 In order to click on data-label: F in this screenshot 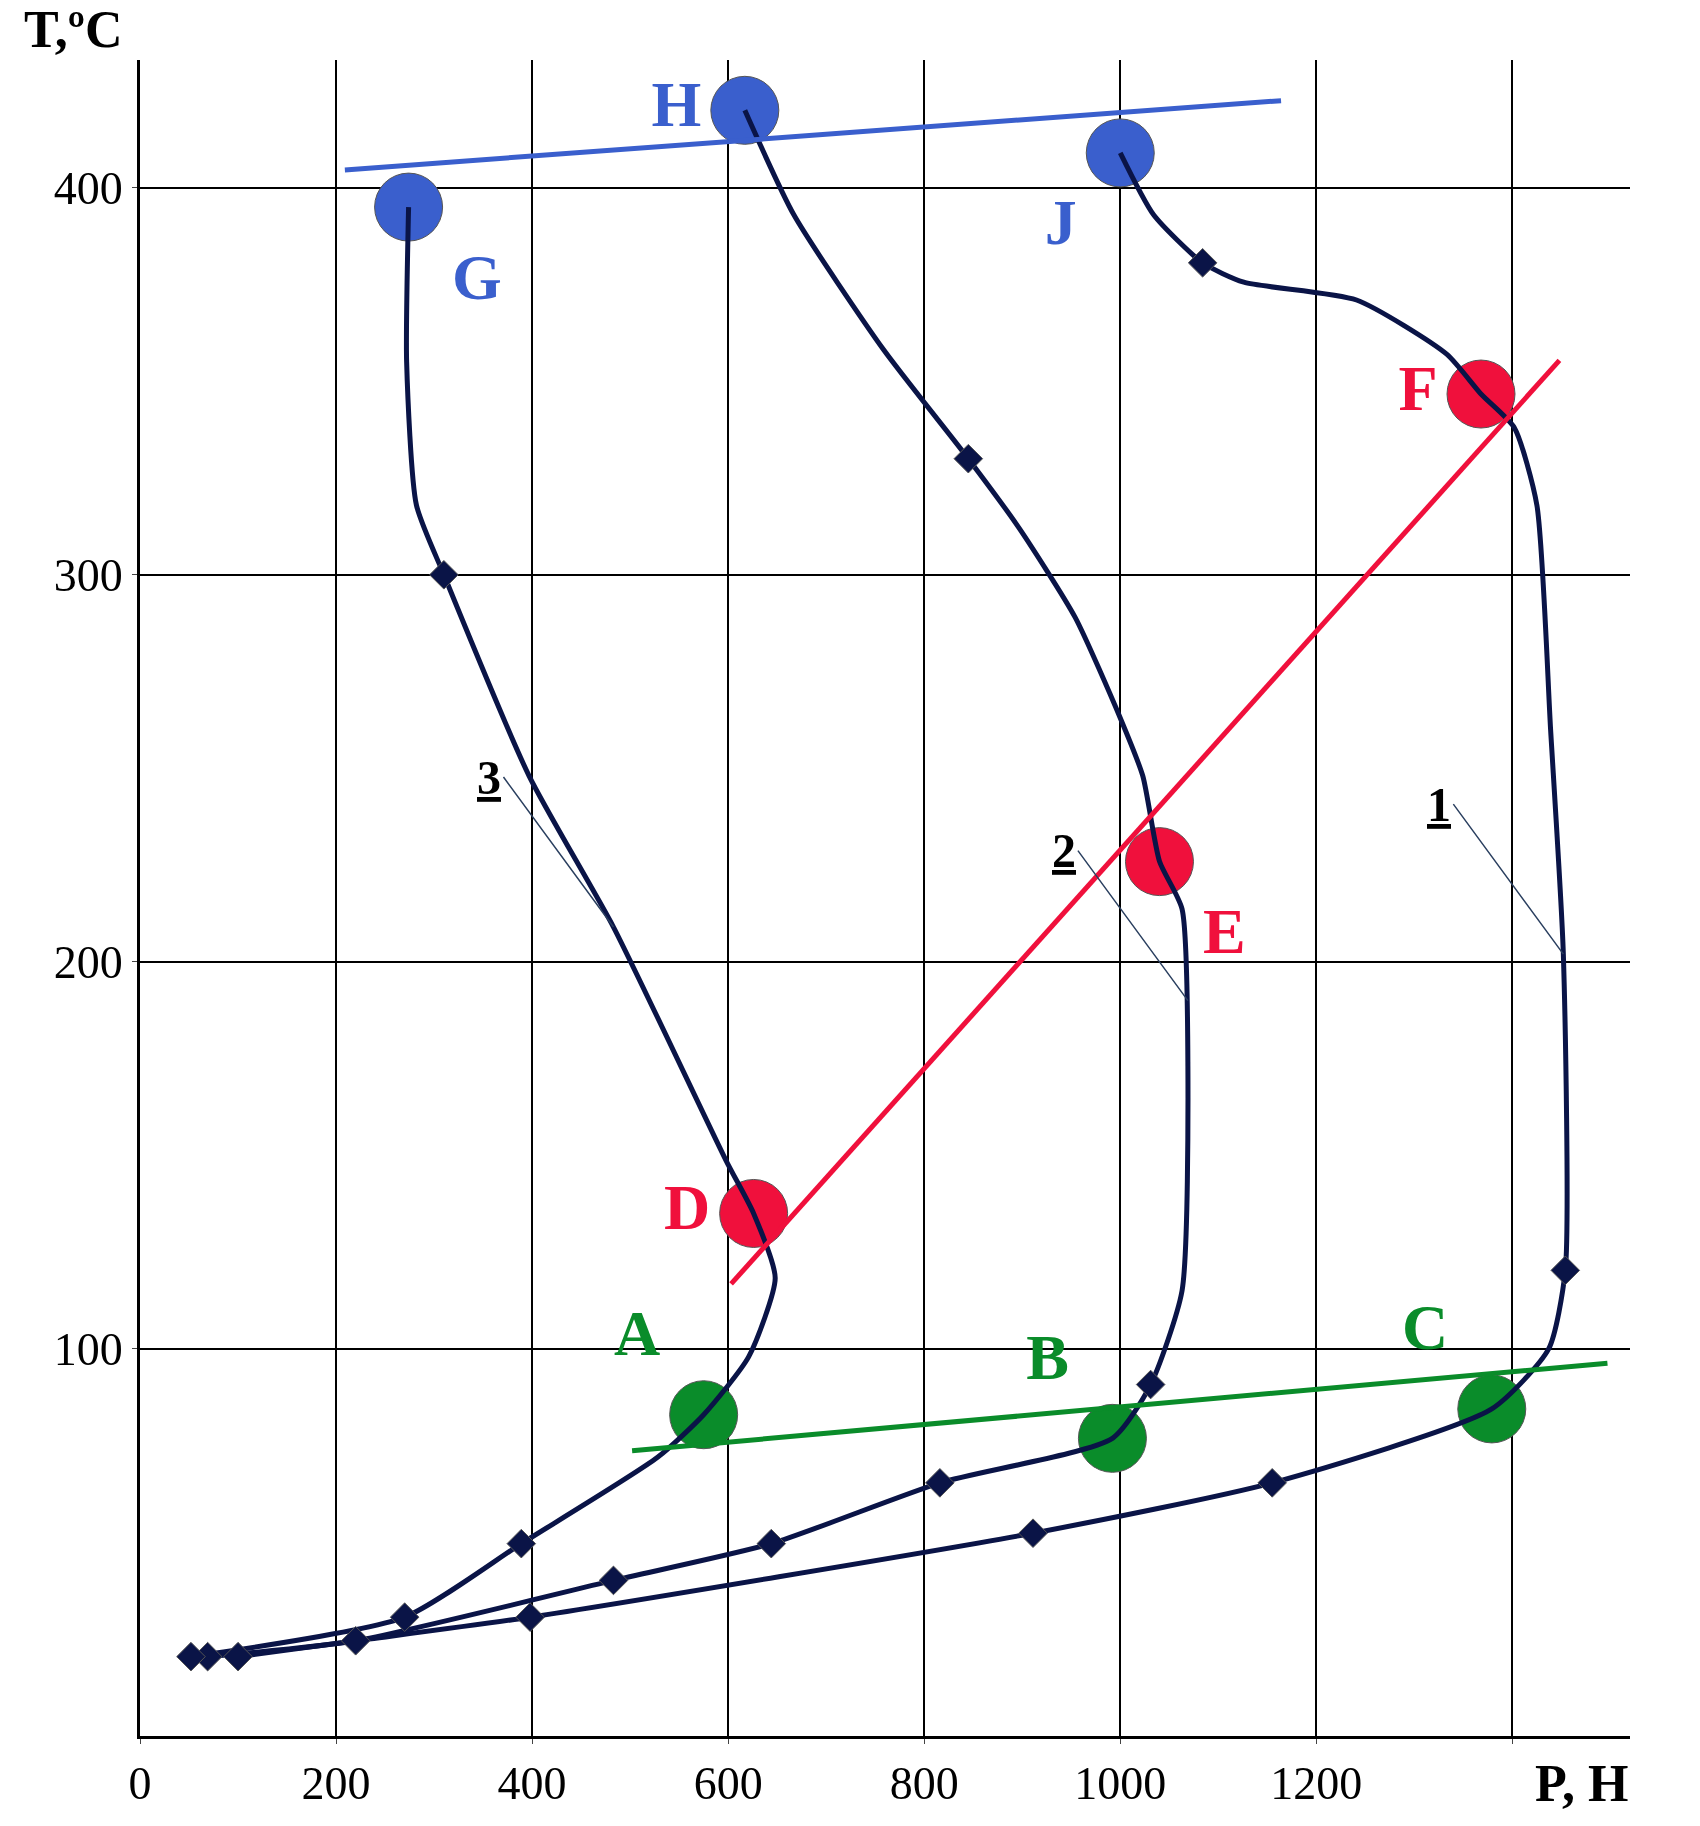, I will do `click(1418, 389)`.